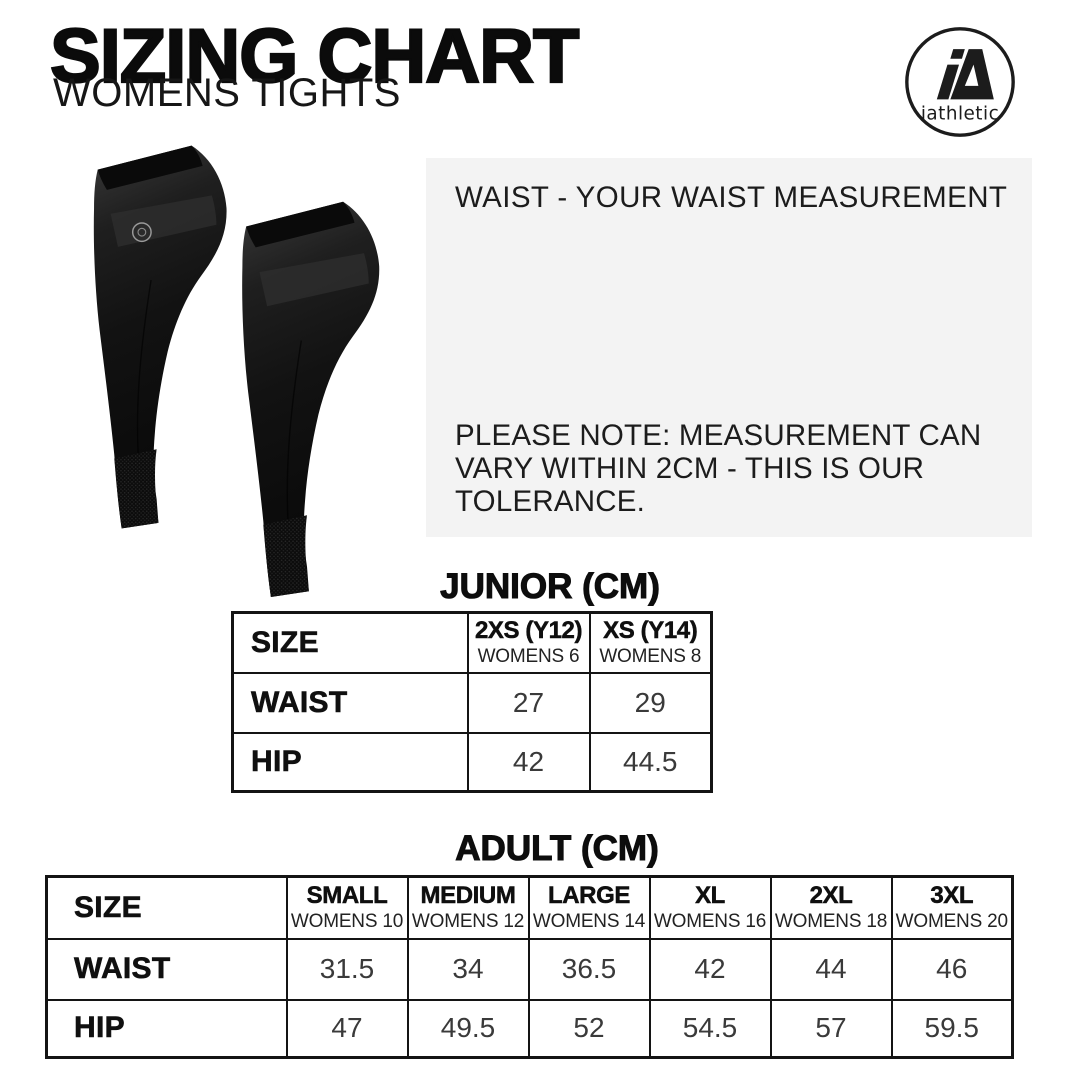 The width and height of the screenshot is (1080, 1080). I want to click on junior-col-2xs-label: 2XS (Y12), so click(528, 631).